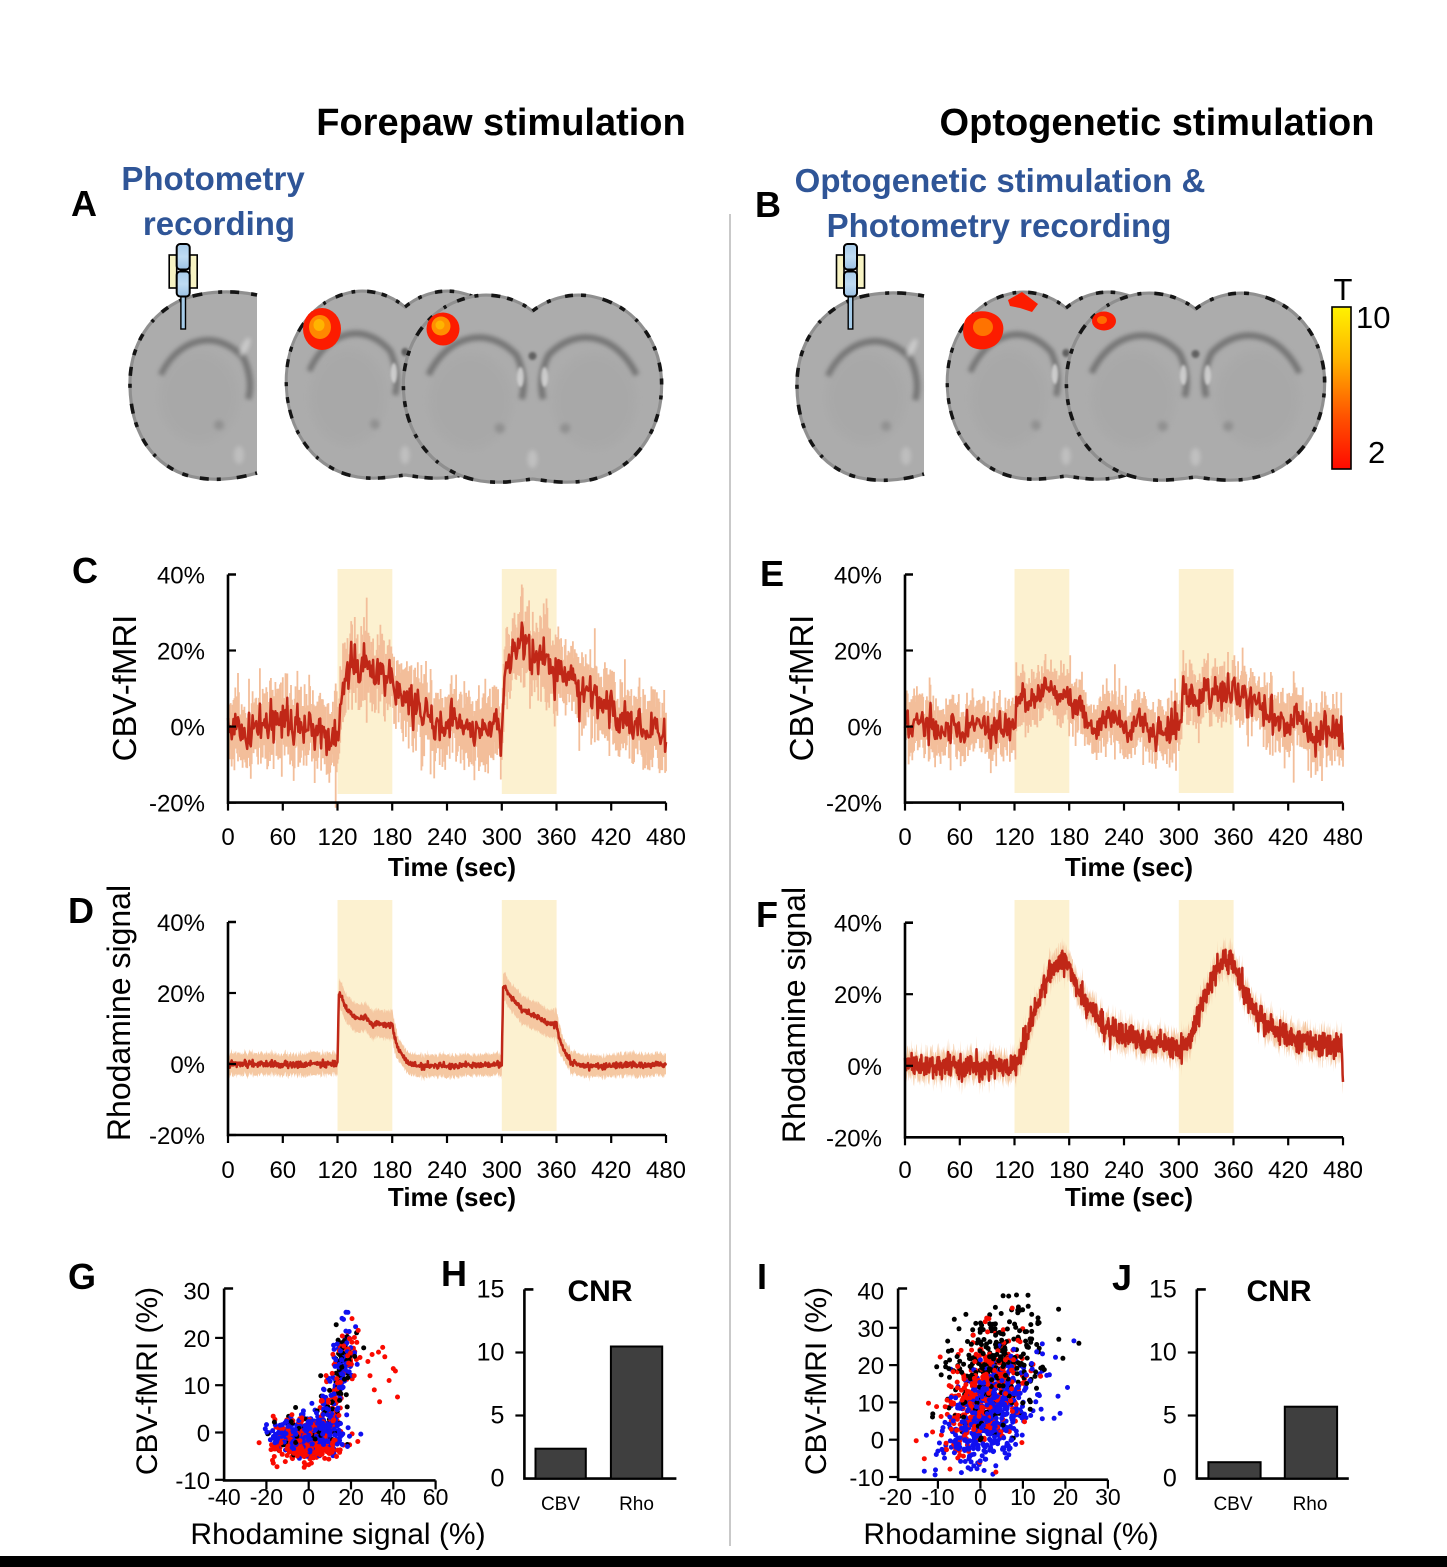 The width and height of the screenshot is (1447, 1567). What do you see at coordinates (772, 573) in the screenshot?
I see `svg-text: E` at bounding box center [772, 573].